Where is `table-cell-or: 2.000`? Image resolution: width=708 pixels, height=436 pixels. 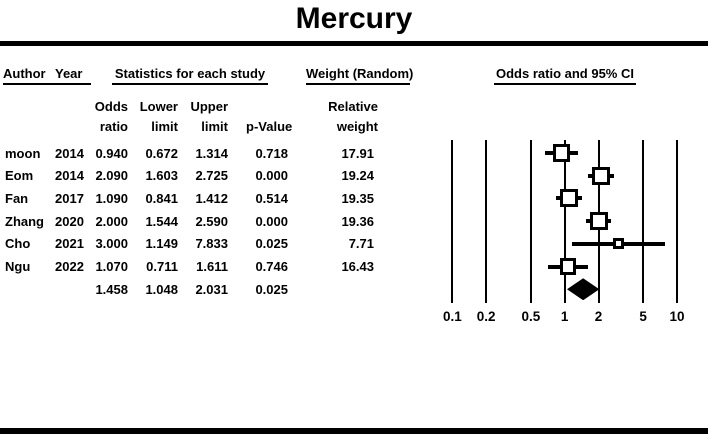
table-cell-or: 2.000 is located at coordinates (111, 221).